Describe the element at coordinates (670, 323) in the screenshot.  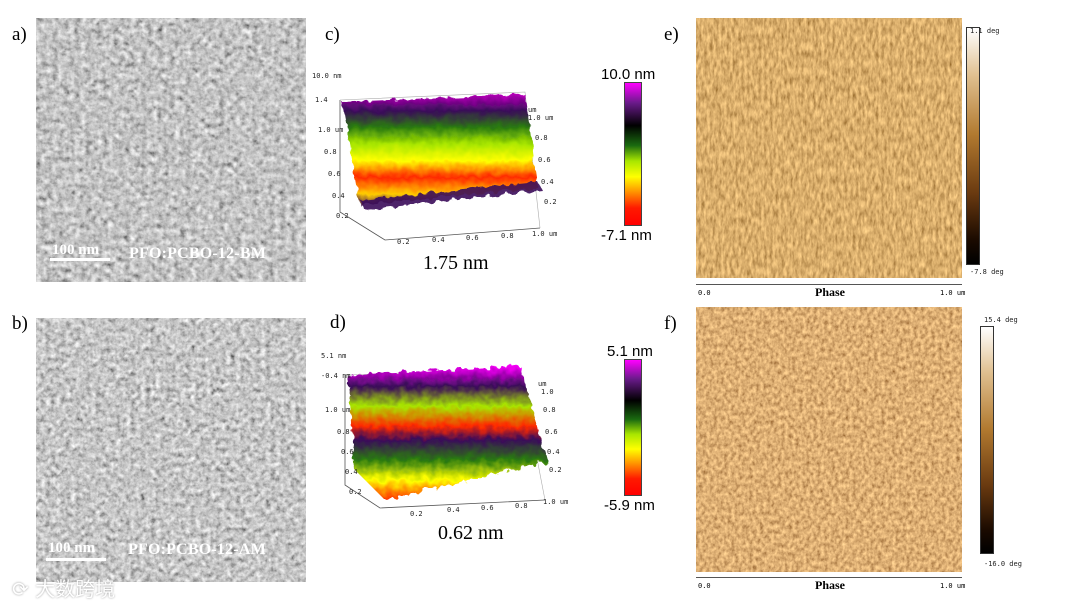
I see `panel-label-f: f)` at that location.